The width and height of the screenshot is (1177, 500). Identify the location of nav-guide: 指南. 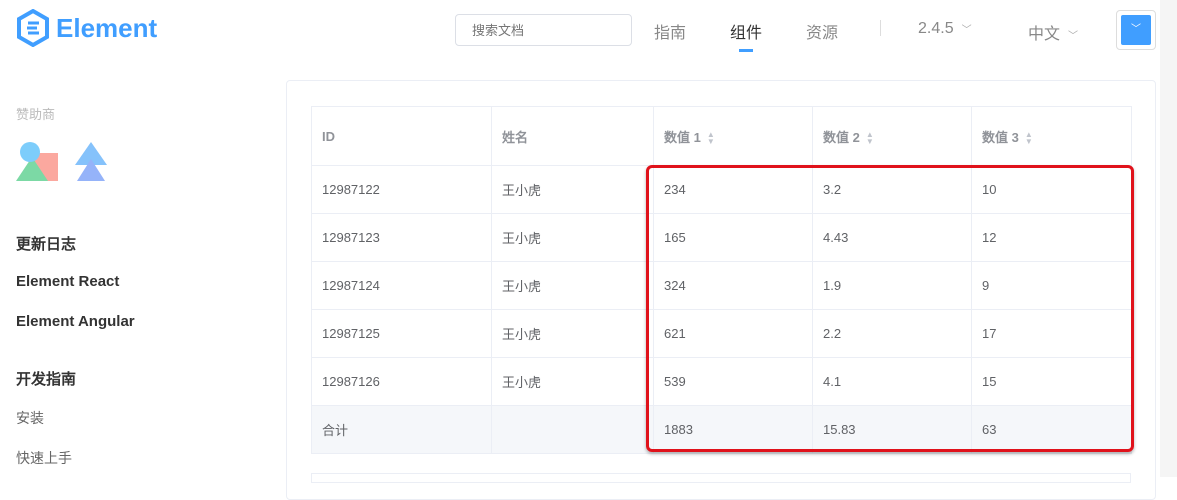
(670, 33).